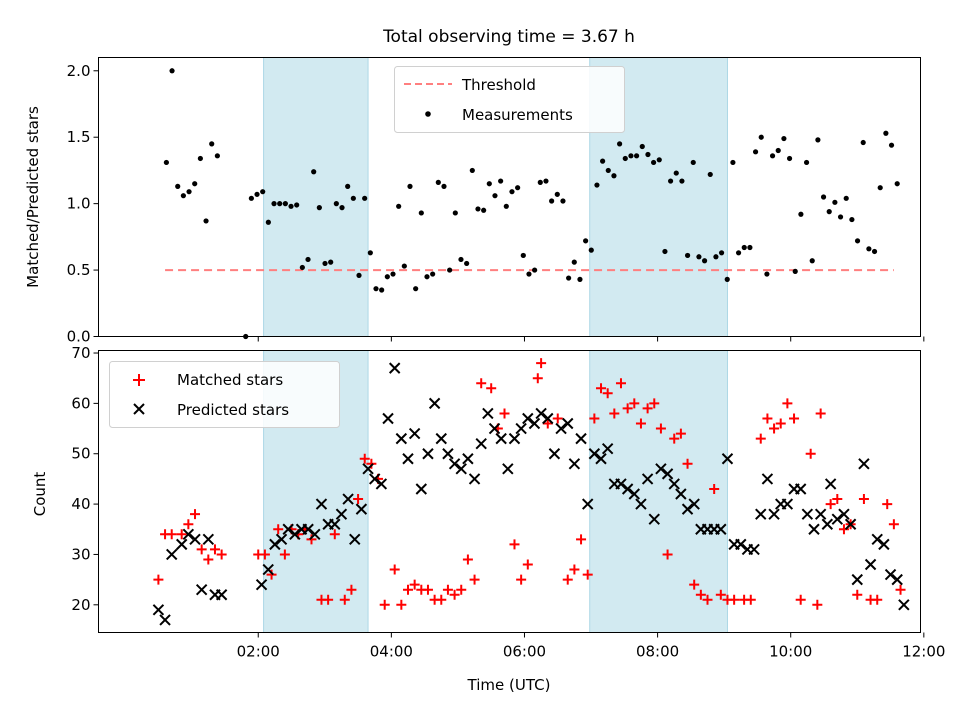 The width and height of the screenshot is (960, 720). I want to click on bottom-legend-box, so click(224, 394).